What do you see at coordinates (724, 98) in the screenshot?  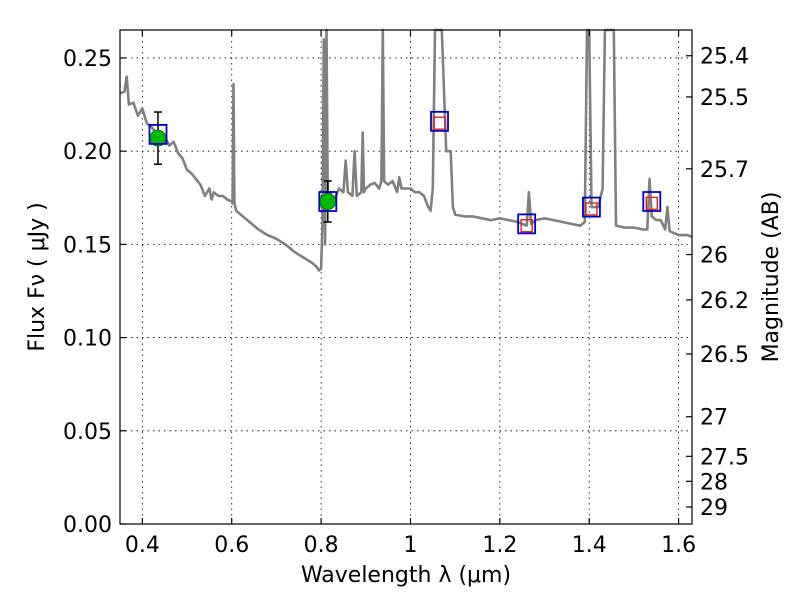 I see `mag-tick-label: 25.5` at bounding box center [724, 98].